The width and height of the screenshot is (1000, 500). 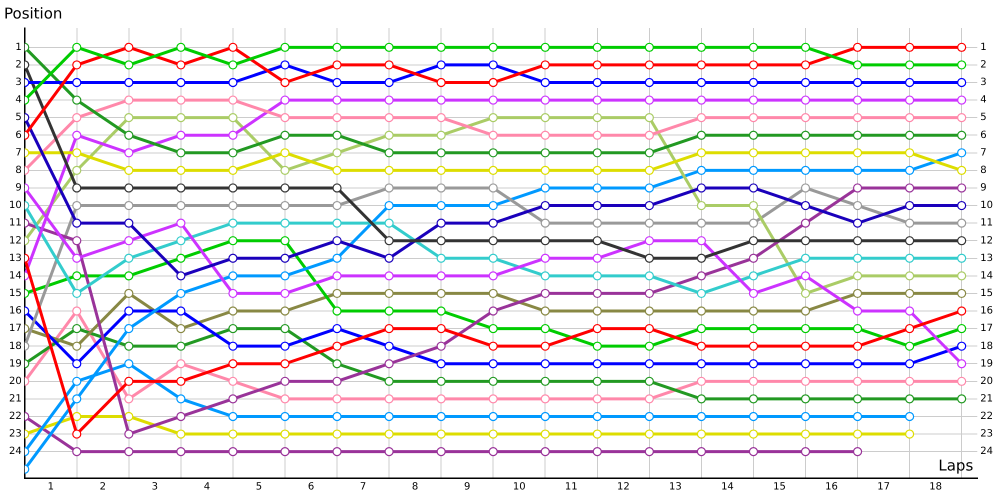 I want to click on x-tick-label: 2, so click(x=103, y=487).